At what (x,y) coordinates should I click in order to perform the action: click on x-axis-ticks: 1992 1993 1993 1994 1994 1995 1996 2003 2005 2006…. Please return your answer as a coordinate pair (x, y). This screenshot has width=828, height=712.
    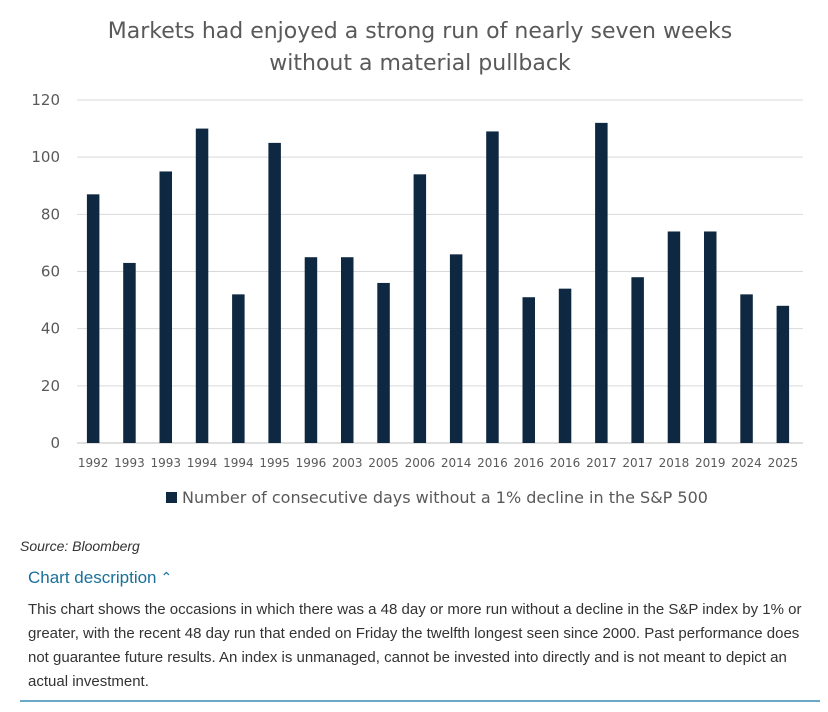
    Looking at the image, I should click on (438, 463).